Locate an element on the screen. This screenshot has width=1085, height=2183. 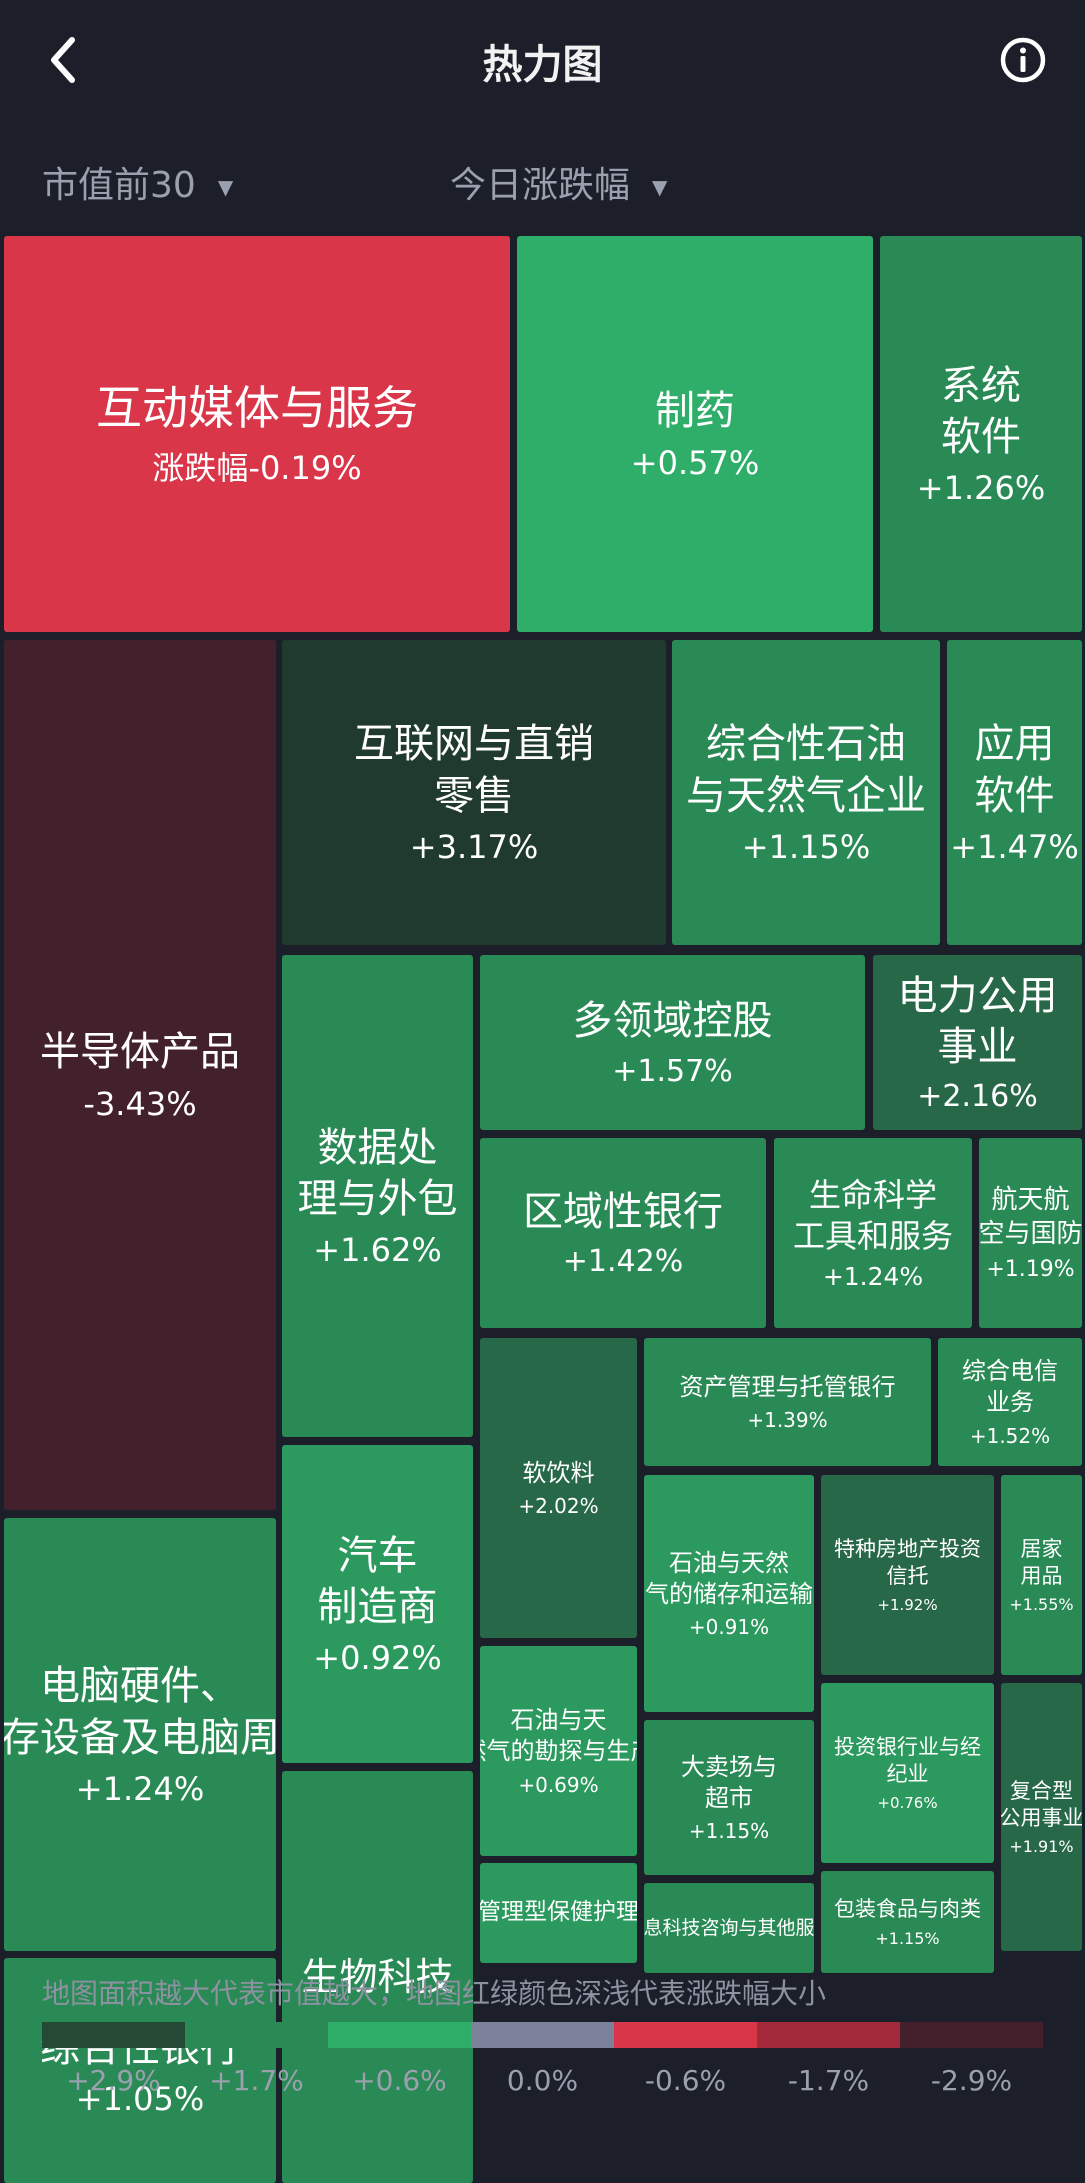
market-cap-filter: 市值前30 ▼ is located at coordinates (137, 182).